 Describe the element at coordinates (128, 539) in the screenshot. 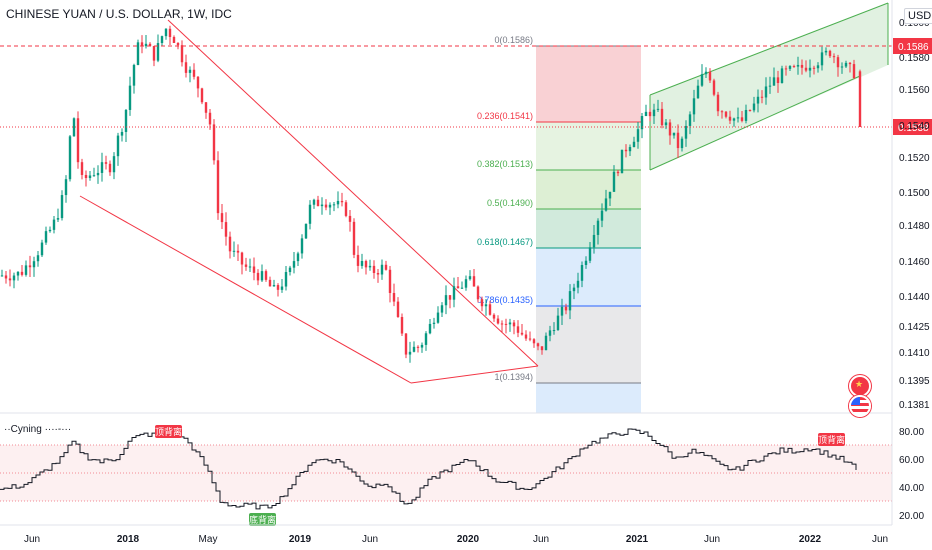

I see `time-tick-label: 2018` at that location.